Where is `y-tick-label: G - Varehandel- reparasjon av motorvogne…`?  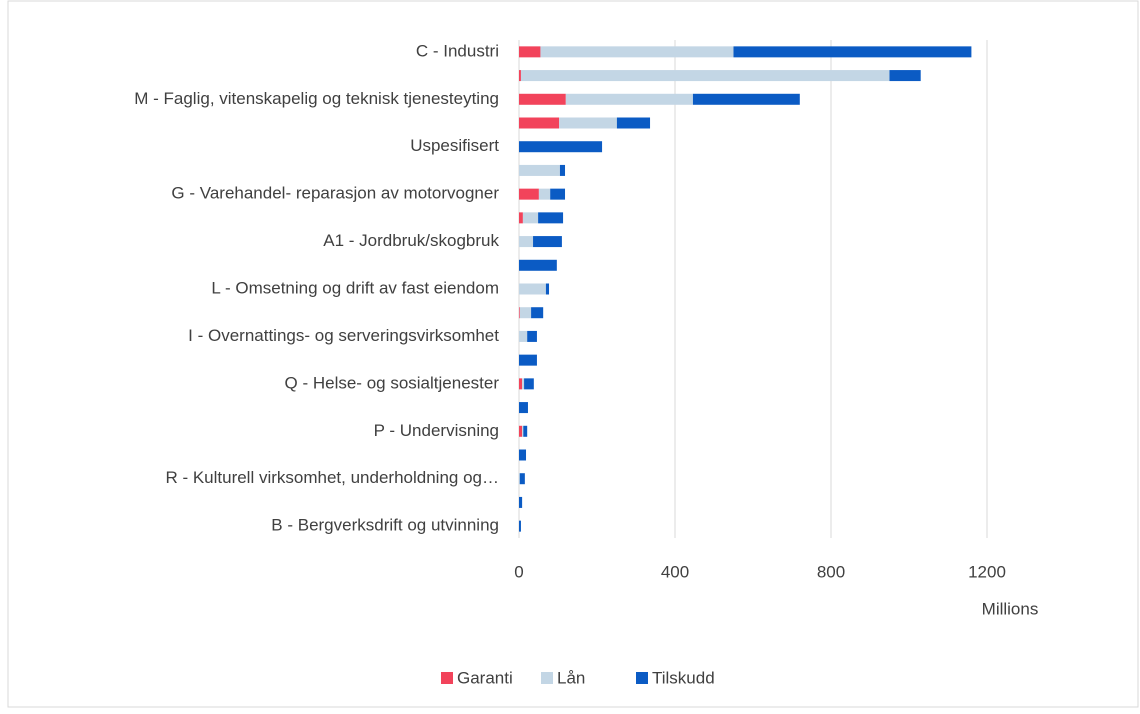 y-tick-label: G - Varehandel- reparasjon av motorvogne… is located at coordinates (335, 193).